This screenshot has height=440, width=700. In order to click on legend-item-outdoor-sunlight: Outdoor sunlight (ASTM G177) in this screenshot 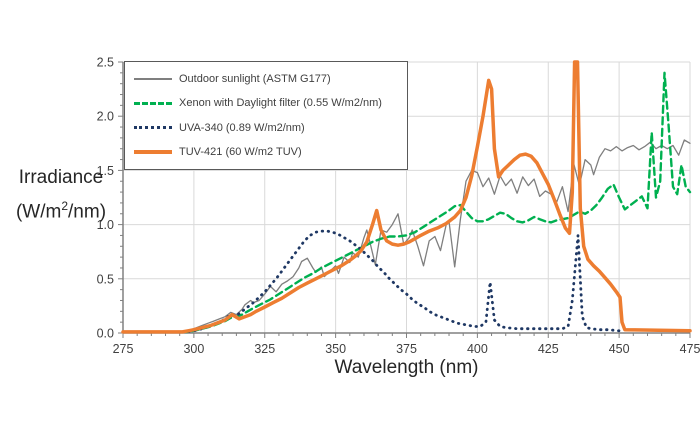, I will do `click(268, 79)`.